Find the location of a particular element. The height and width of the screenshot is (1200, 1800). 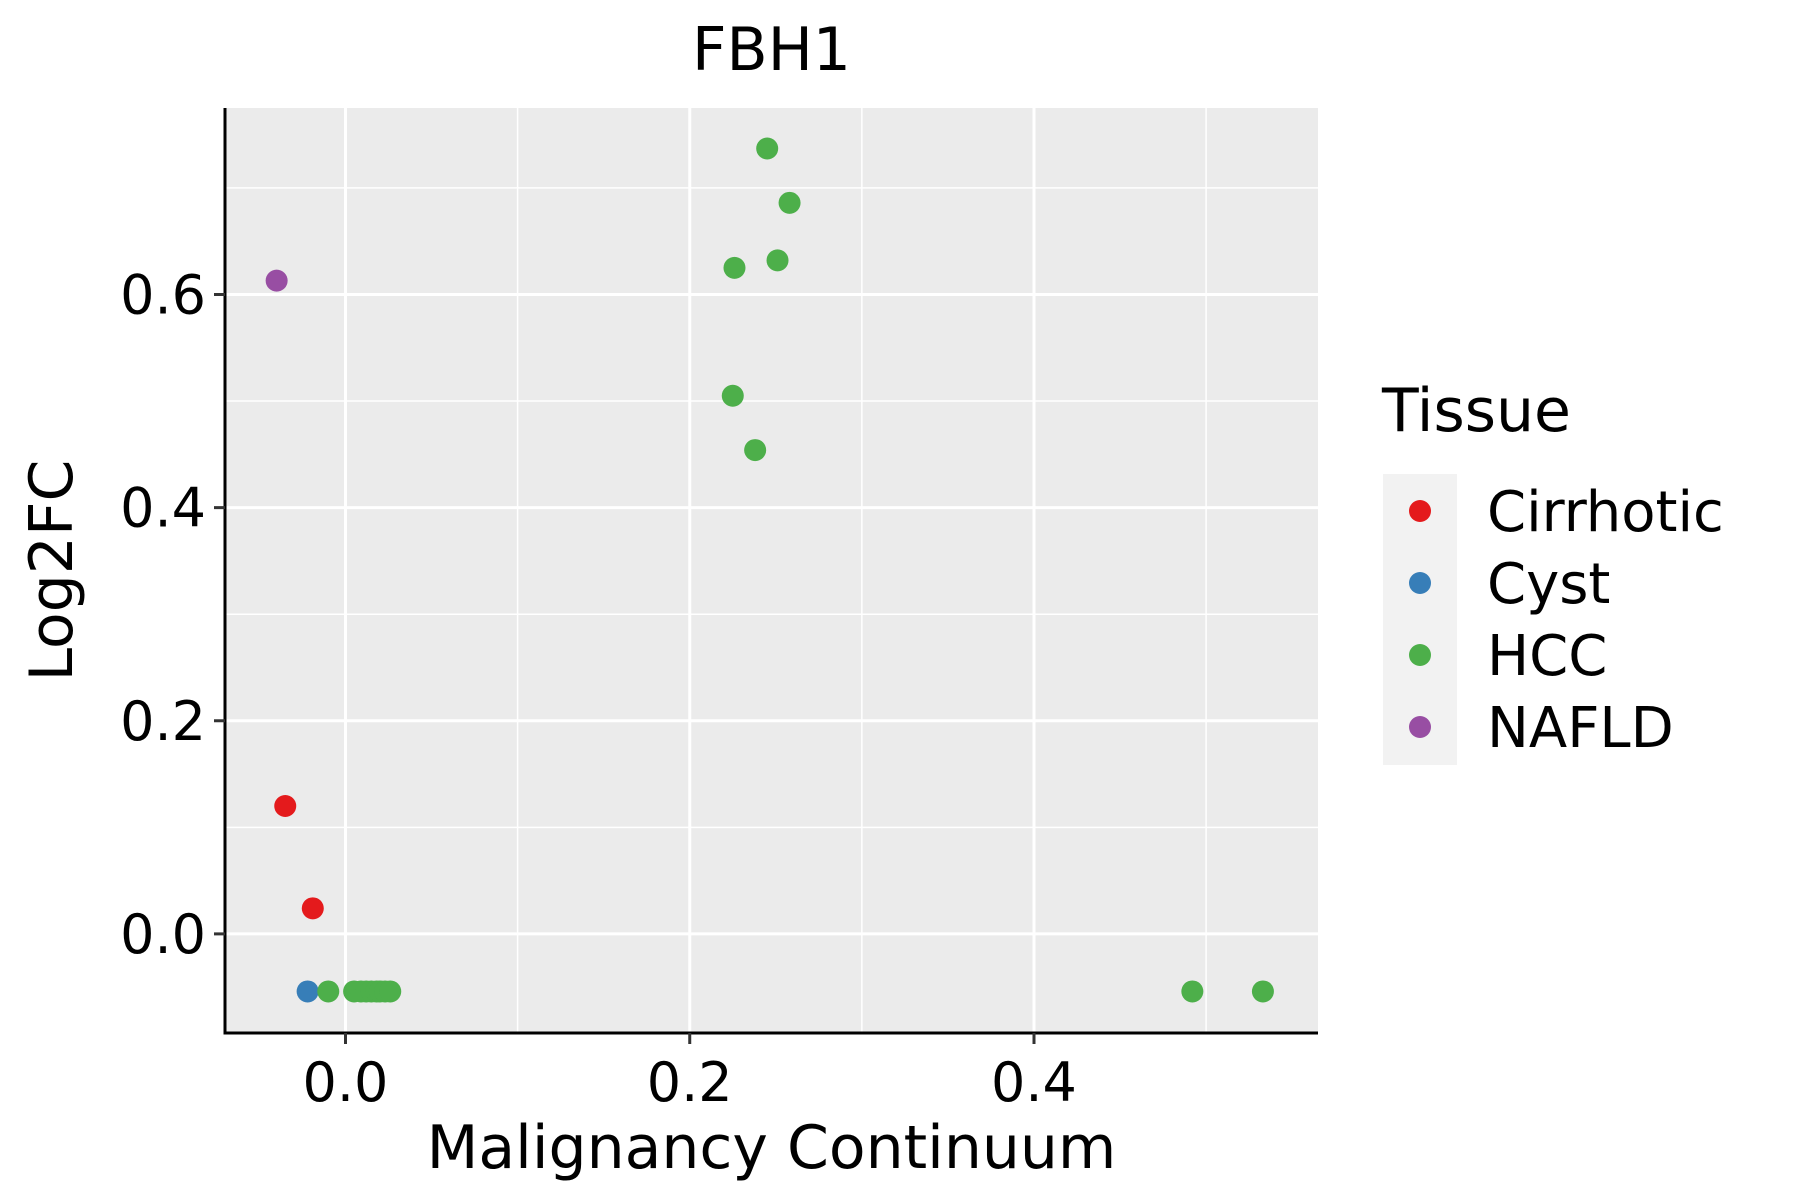

y-axis-title: Log2FC is located at coordinates (52, 571).